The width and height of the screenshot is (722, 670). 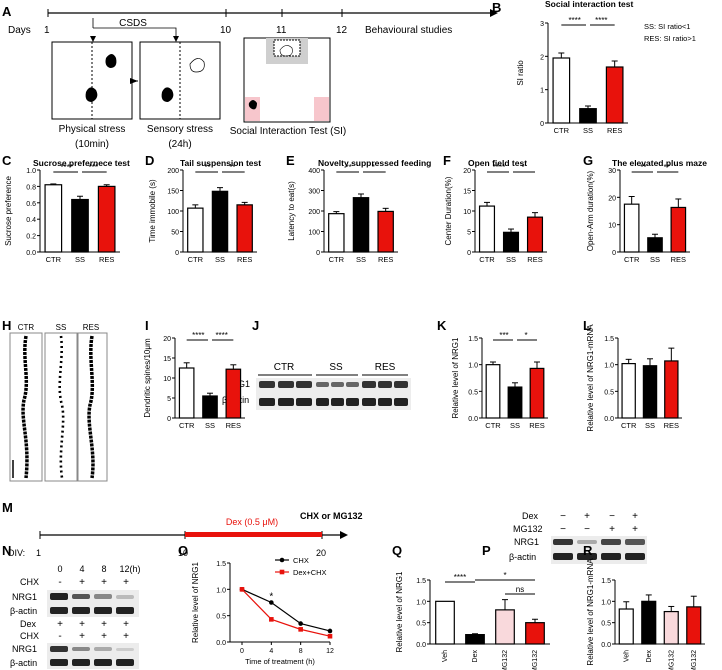 What do you see at coordinates (563, 516) in the screenshot?
I see `sign-cell: −` at bounding box center [563, 516].